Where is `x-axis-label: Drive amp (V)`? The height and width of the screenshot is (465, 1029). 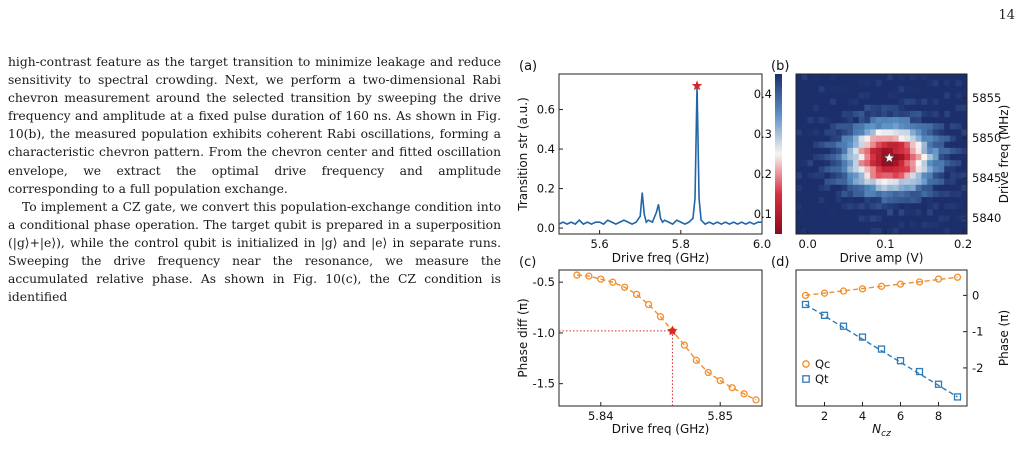
x-axis-label: Drive amp (V) is located at coordinates (882, 258).